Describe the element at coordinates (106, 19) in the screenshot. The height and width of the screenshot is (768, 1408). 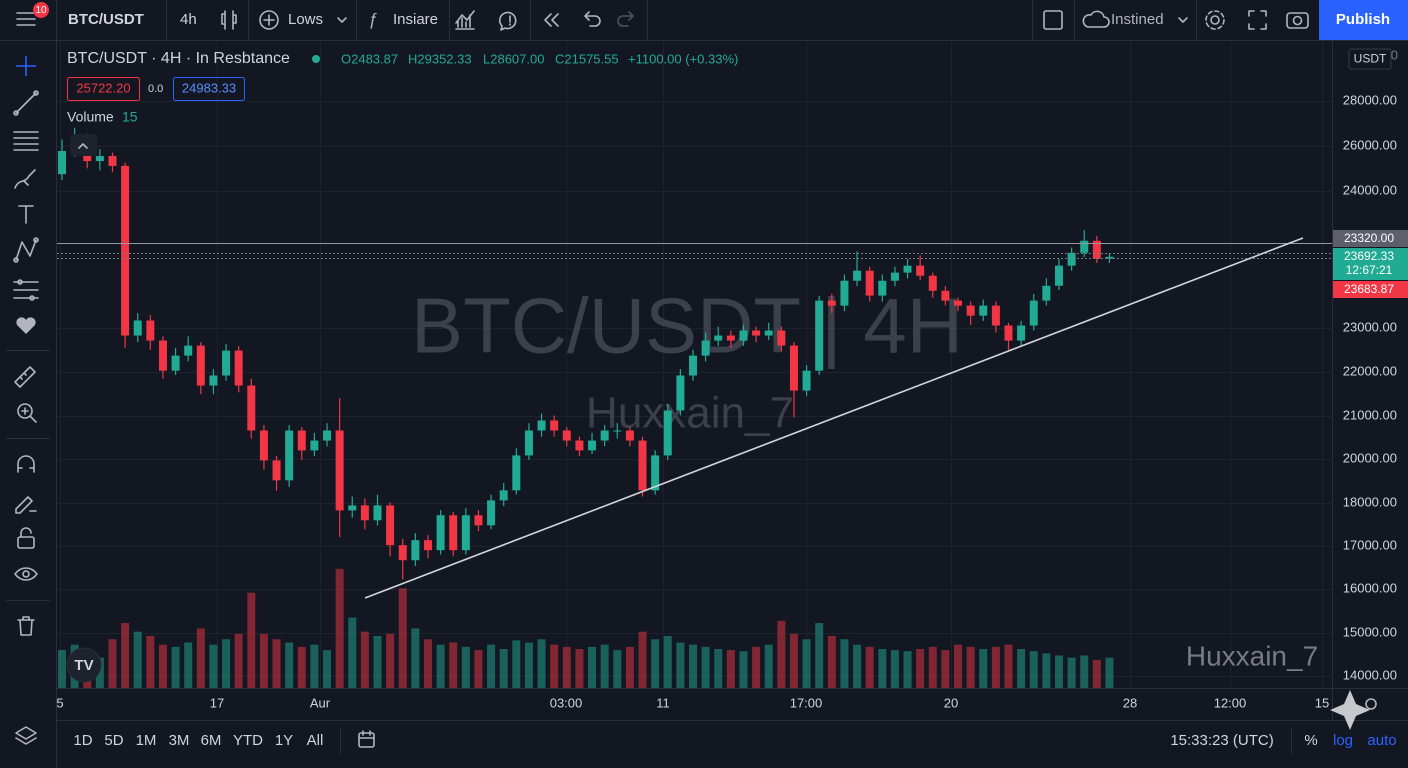
I see `symbol-button: BTC/USDT` at that location.